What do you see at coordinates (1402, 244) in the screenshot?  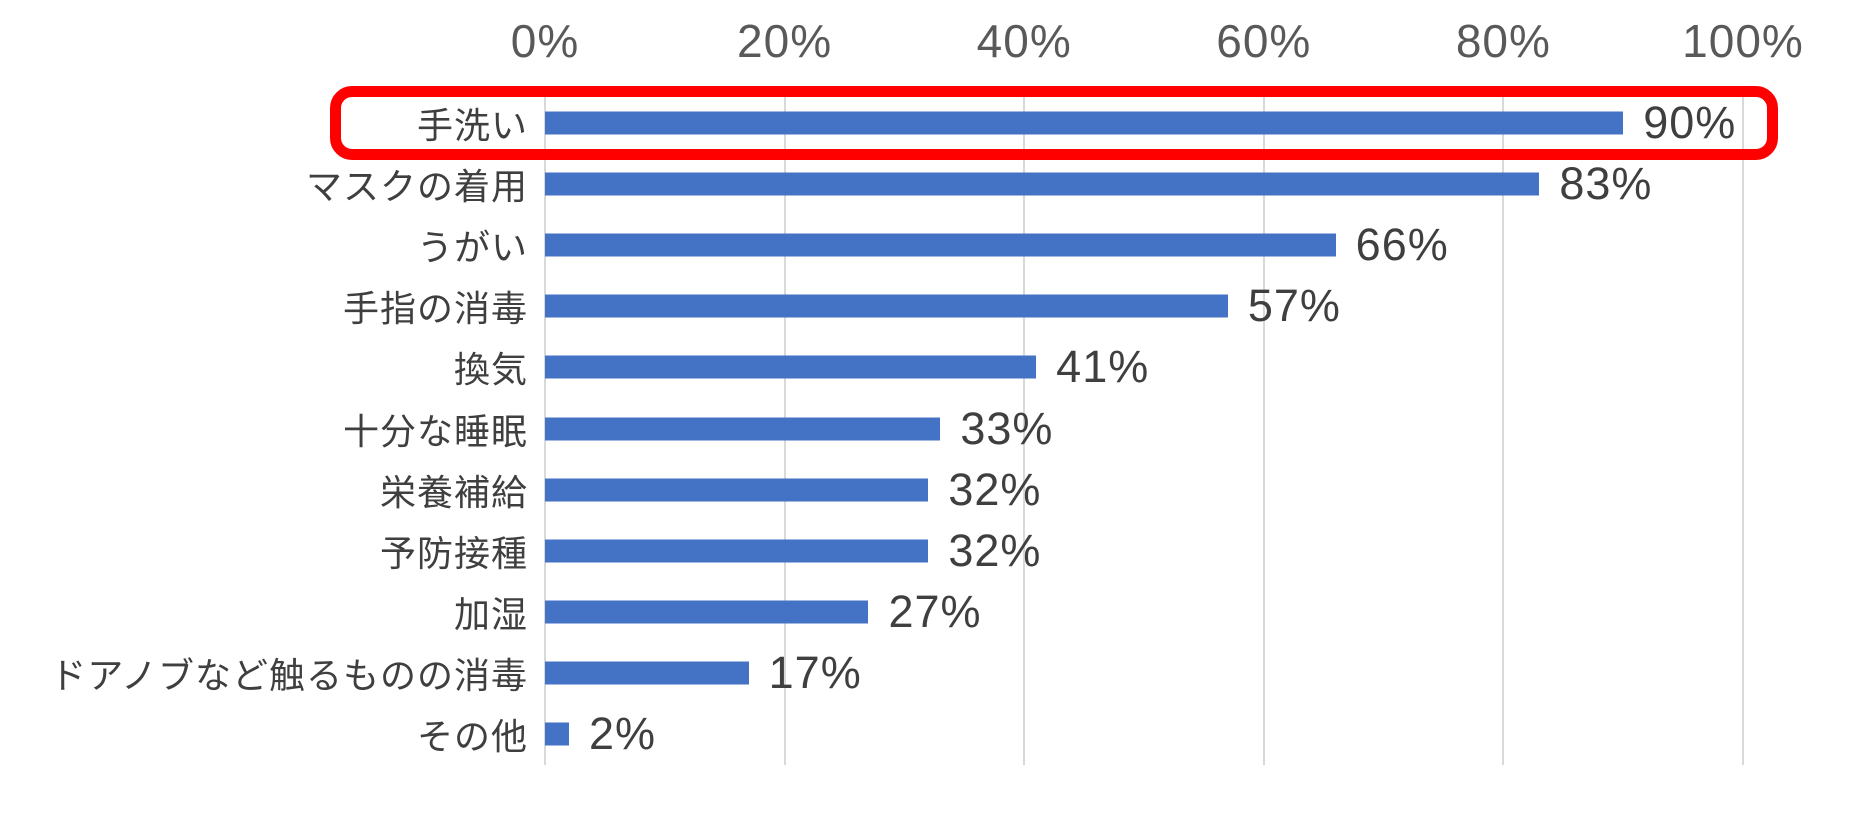 I see `value-label: 66%` at bounding box center [1402, 244].